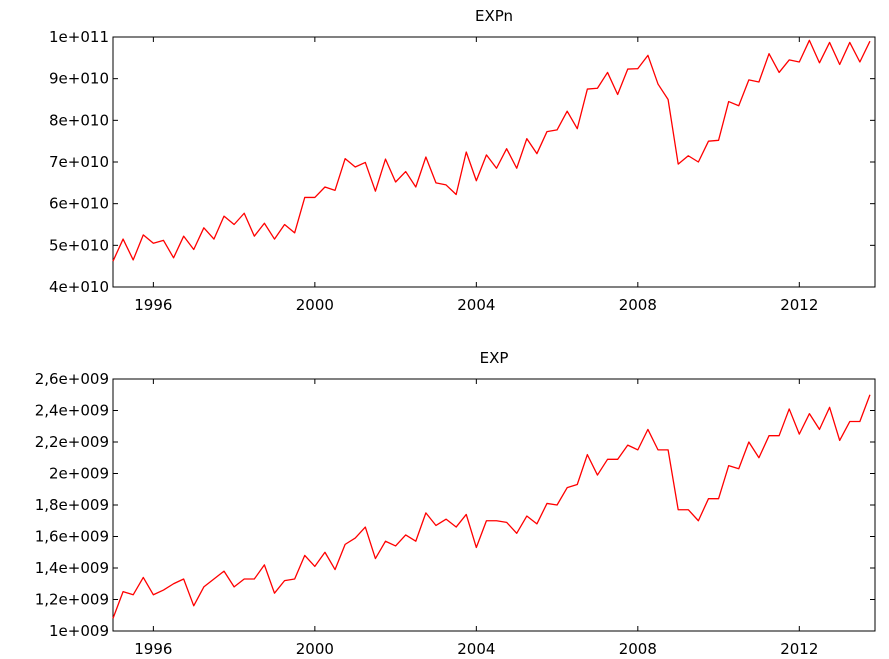 The width and height of the screenshot is (889, 659). Describe the element at coordinates (79, 120) in the screenshot. I see `y-tick-label: 8e+010` at that location.